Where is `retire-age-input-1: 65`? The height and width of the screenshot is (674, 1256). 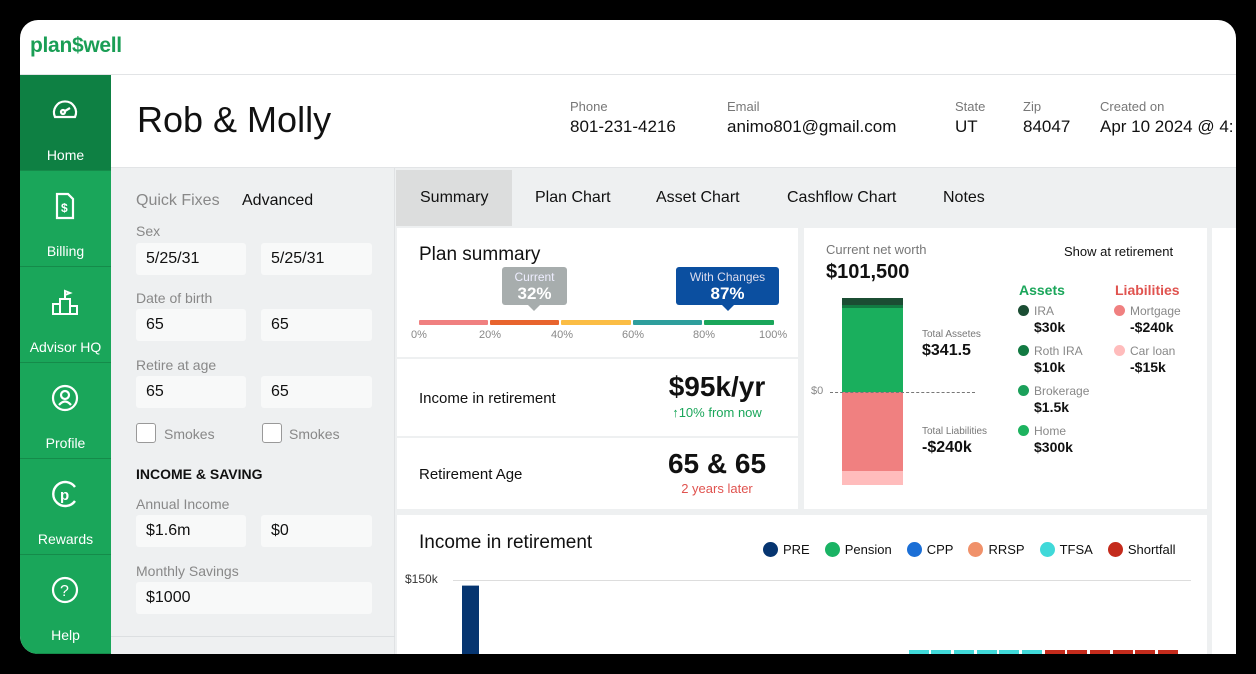
retire-age-input-1: 65 is located at coordinates (191, 392).